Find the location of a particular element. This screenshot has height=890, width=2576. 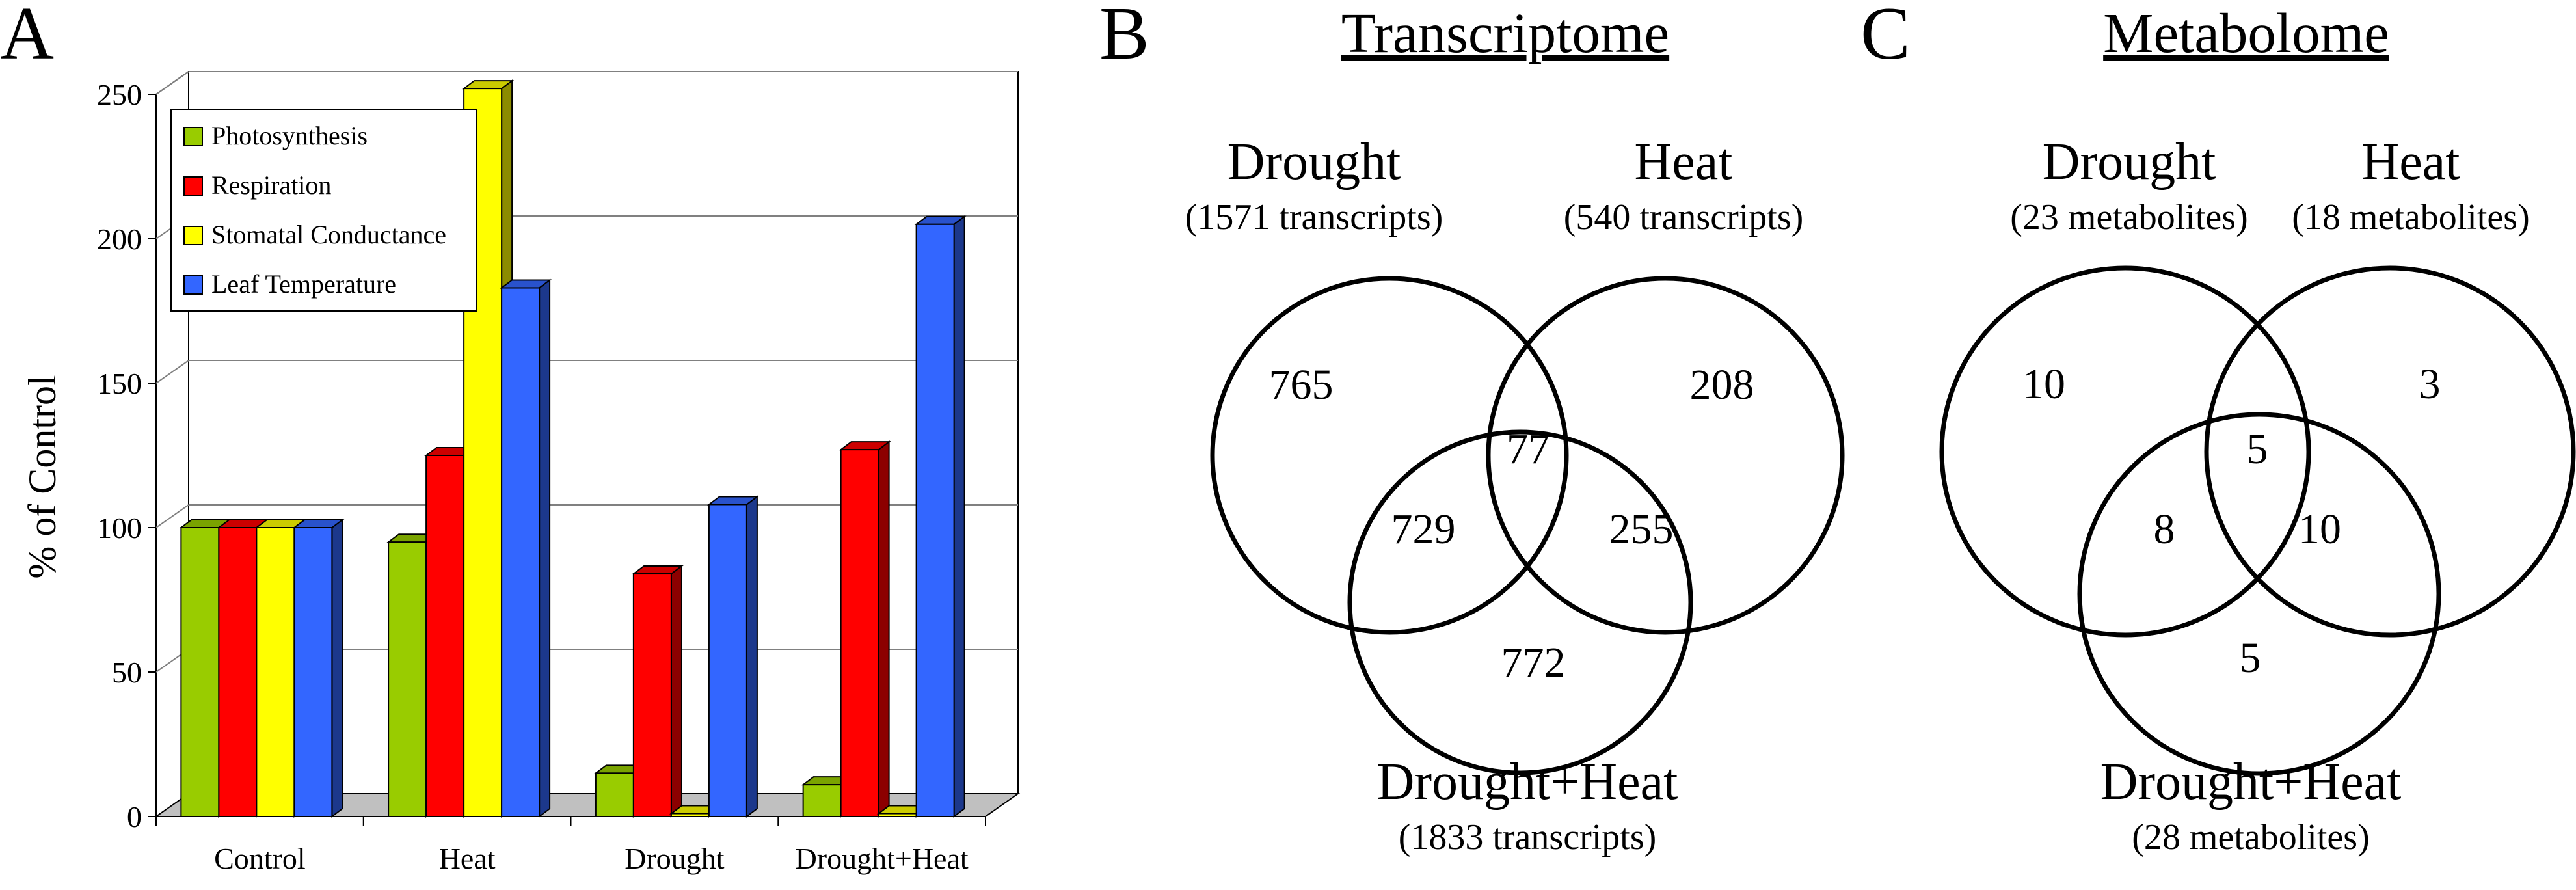

venn-c-circle-heat is located at coordinates (2390, 451).